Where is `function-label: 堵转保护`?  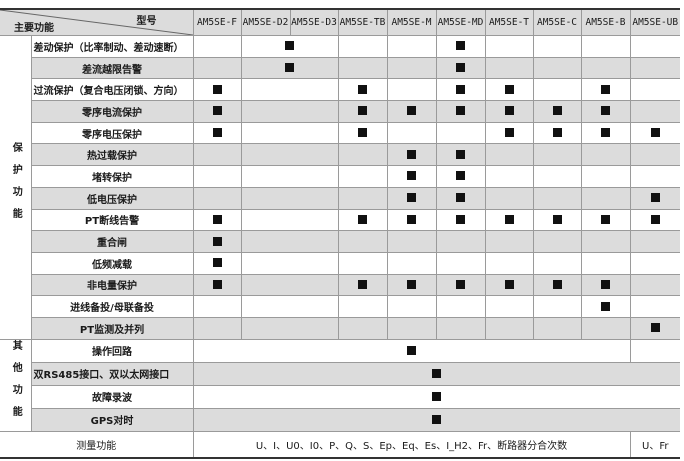 function-label: 堵转保护 is located at coordinates (112, 176).